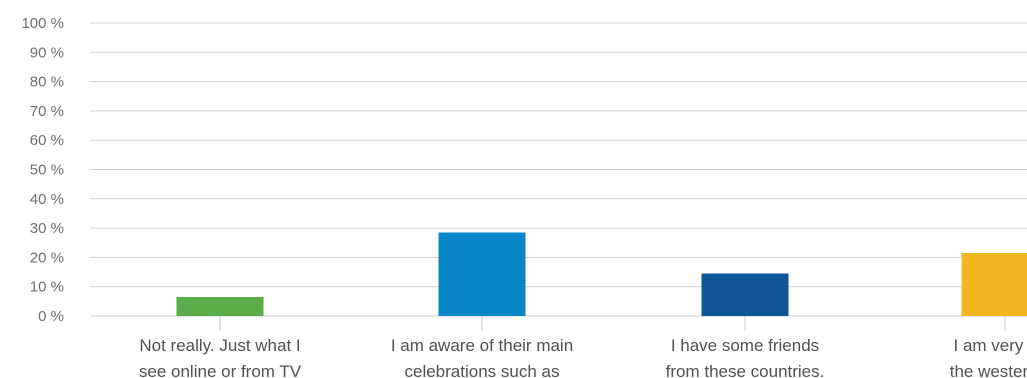 The width and height of the screenshot is (1027, 378). Describe the element at coordinates (482, 370) in the screenshot. I see `x-category-label: celebrations such as` at that location.